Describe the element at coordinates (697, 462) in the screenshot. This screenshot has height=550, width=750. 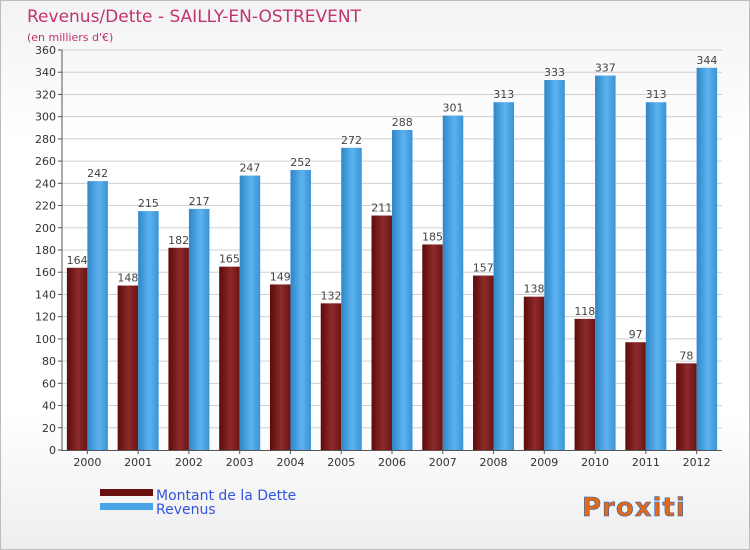
I see `x-tick-label: 2012` at that location.